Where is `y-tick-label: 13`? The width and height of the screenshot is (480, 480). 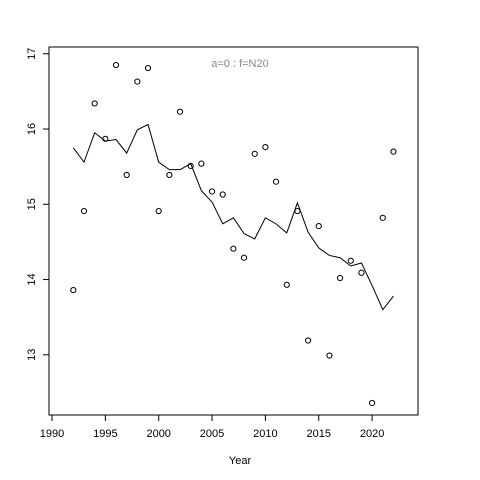
y-tick-label: 13 is located at coordinates (32, 355).